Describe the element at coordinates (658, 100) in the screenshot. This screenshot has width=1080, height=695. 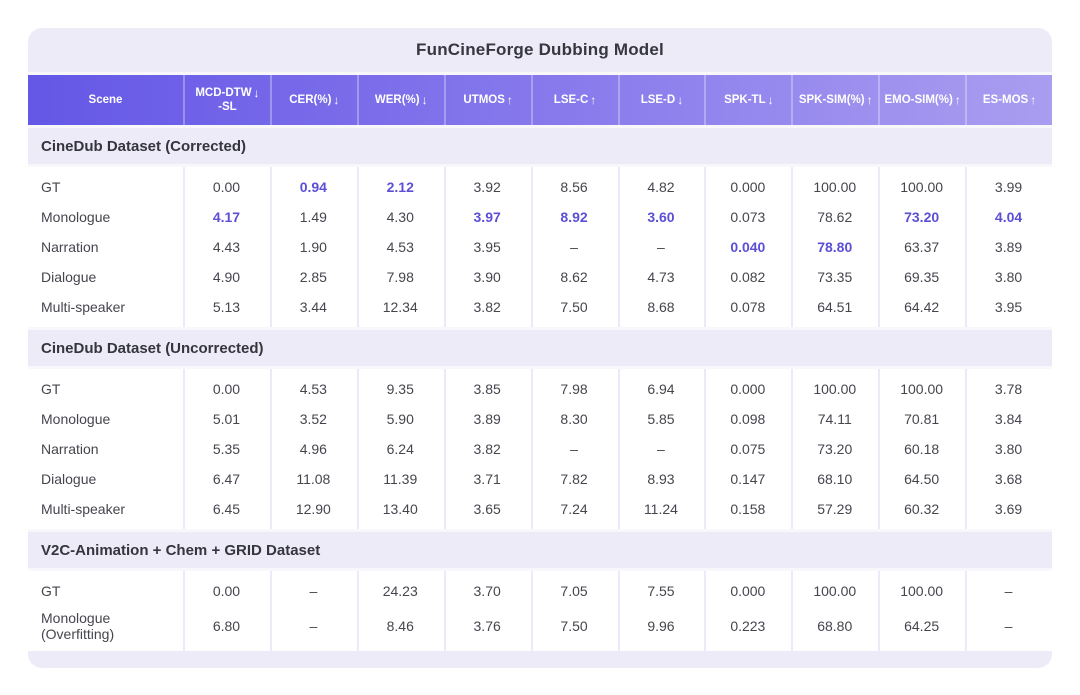
I see `column-header-label: LSE-D` at that location.